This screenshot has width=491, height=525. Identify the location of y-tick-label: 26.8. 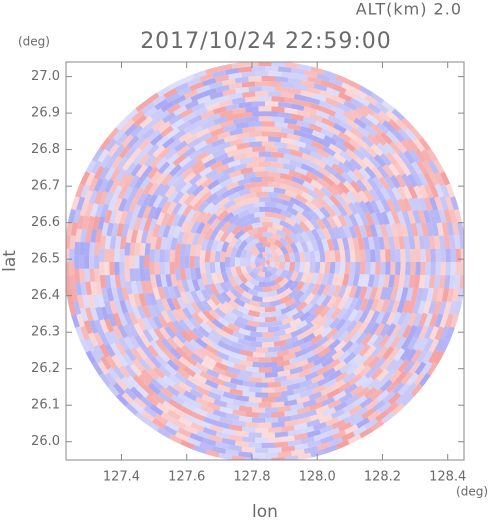
(45, 149).